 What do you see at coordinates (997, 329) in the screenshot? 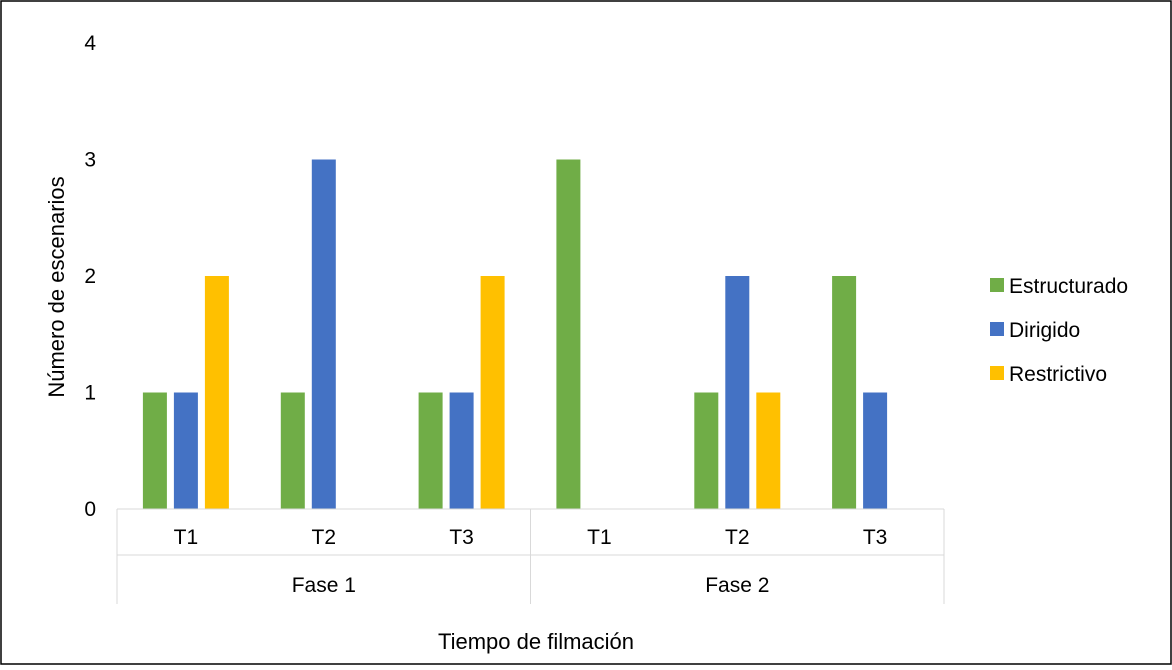
I see `legend-swatch-dirigido` at bounding box center [997, 329].